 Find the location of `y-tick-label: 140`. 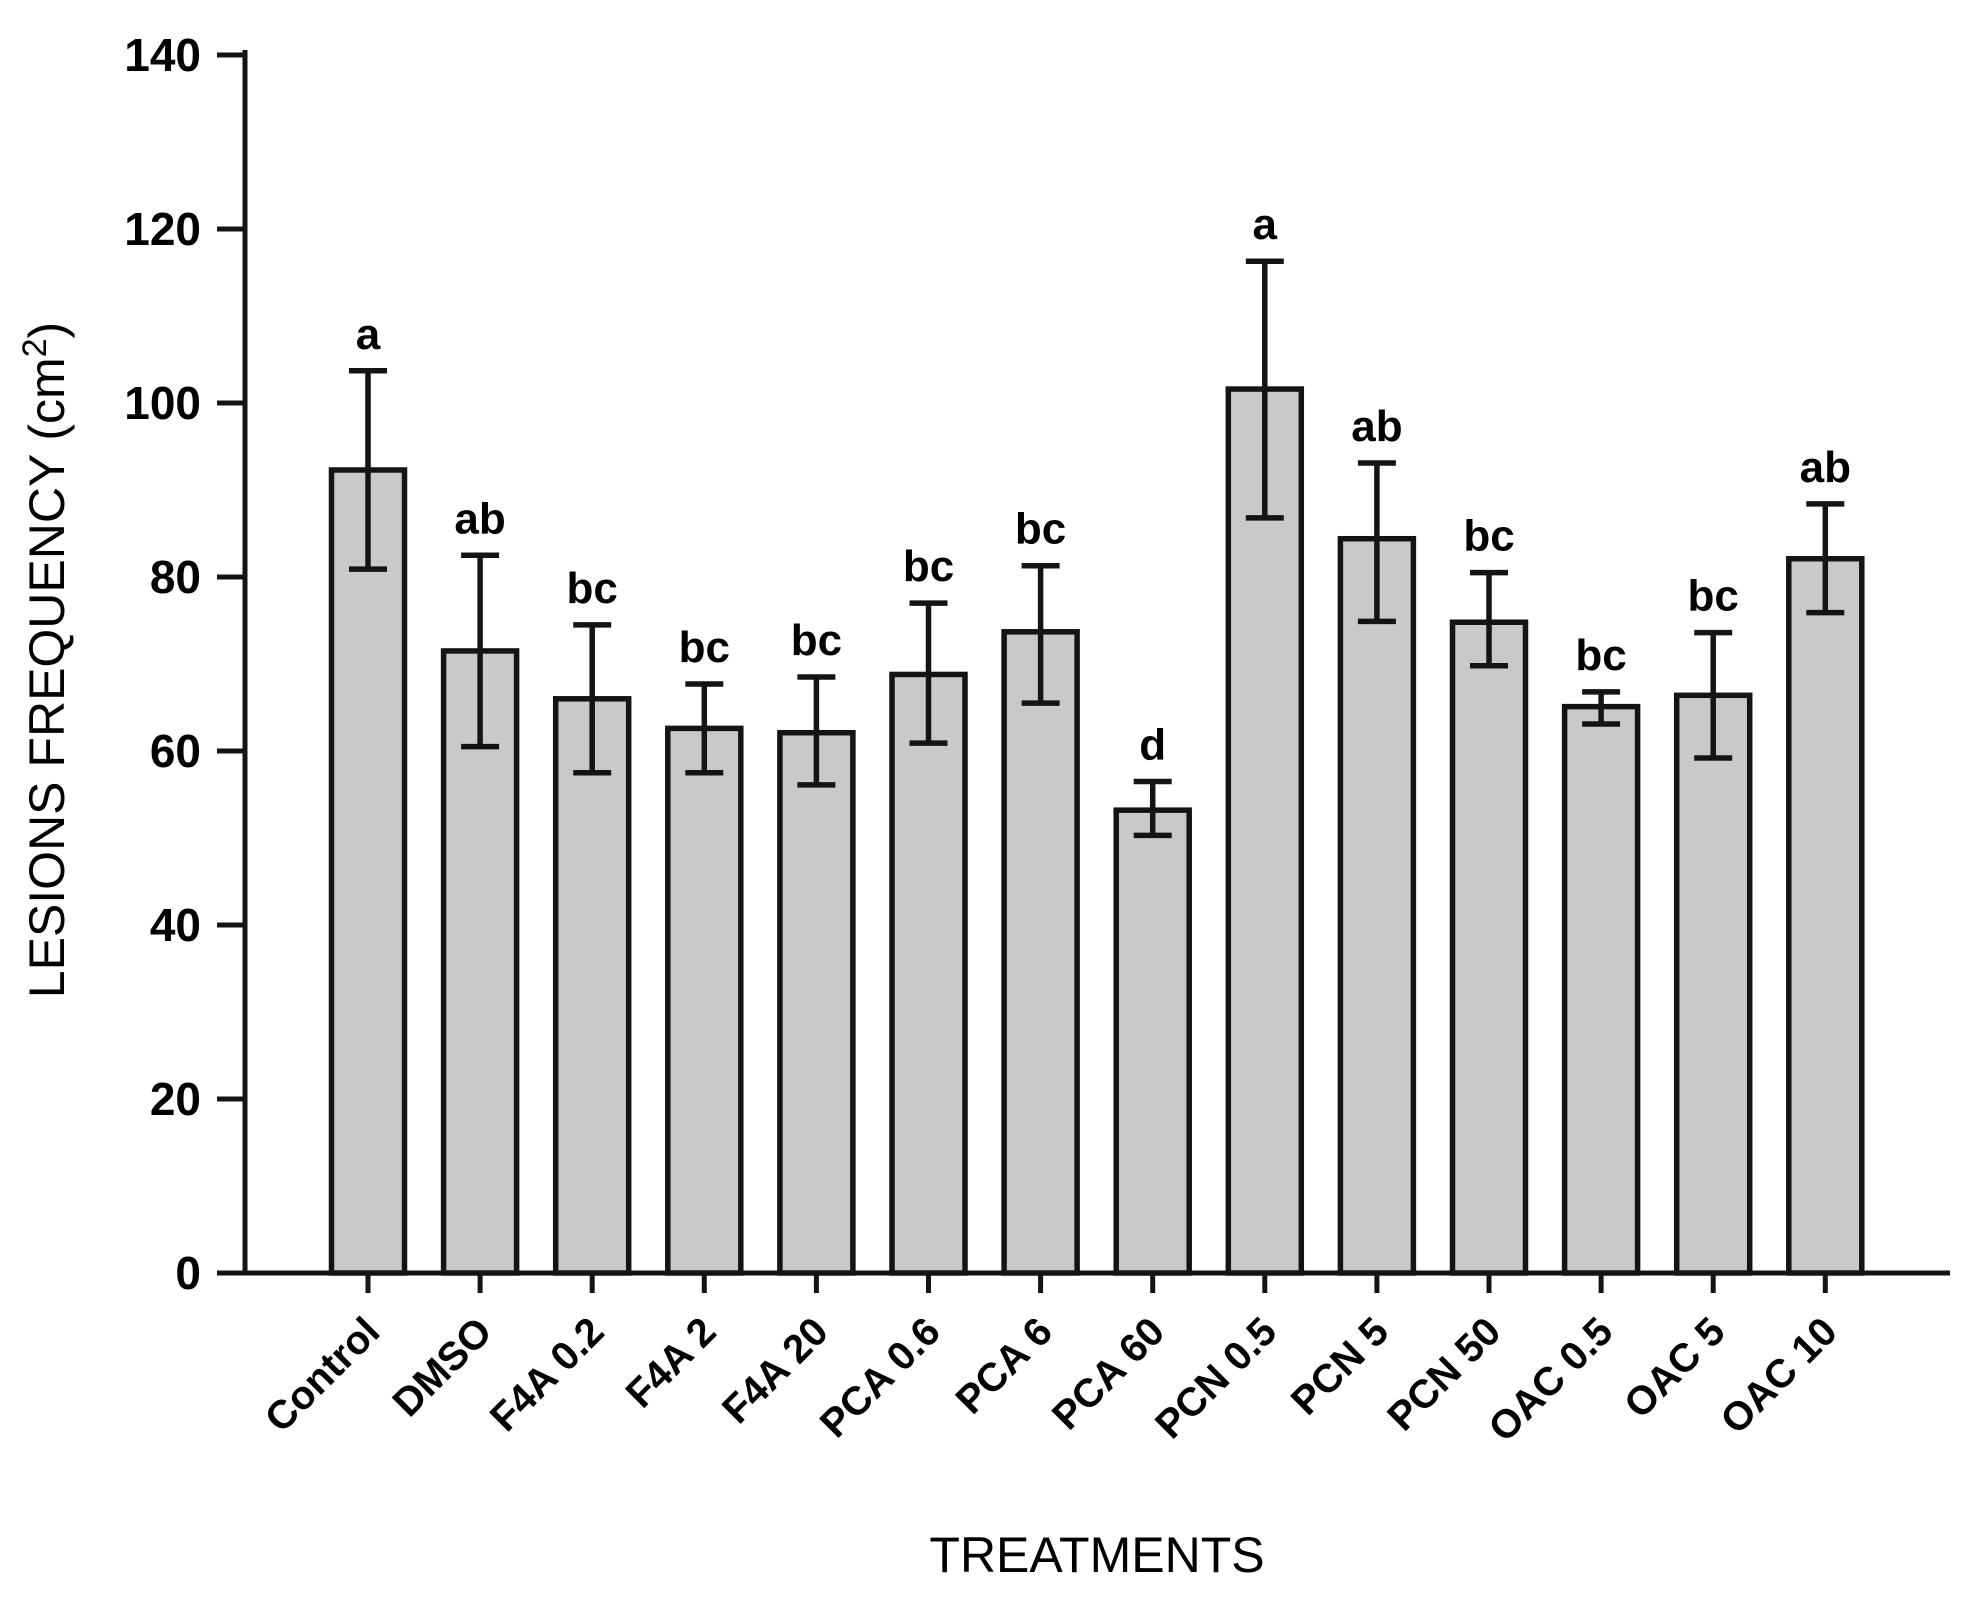

y-tick-label: 140 is located at coordinates (162, 55).